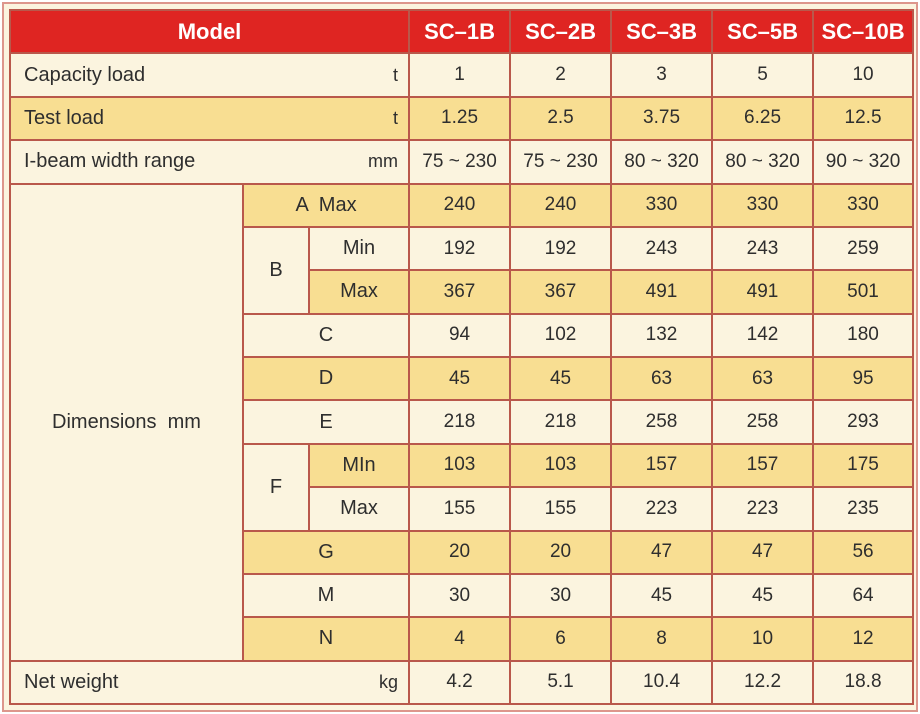 Image resolution: width=920 pixels, height=714 pixels. Describe the element at coordinates (389, 681) in the screenshot. I see `unit-label: kg` at that location.